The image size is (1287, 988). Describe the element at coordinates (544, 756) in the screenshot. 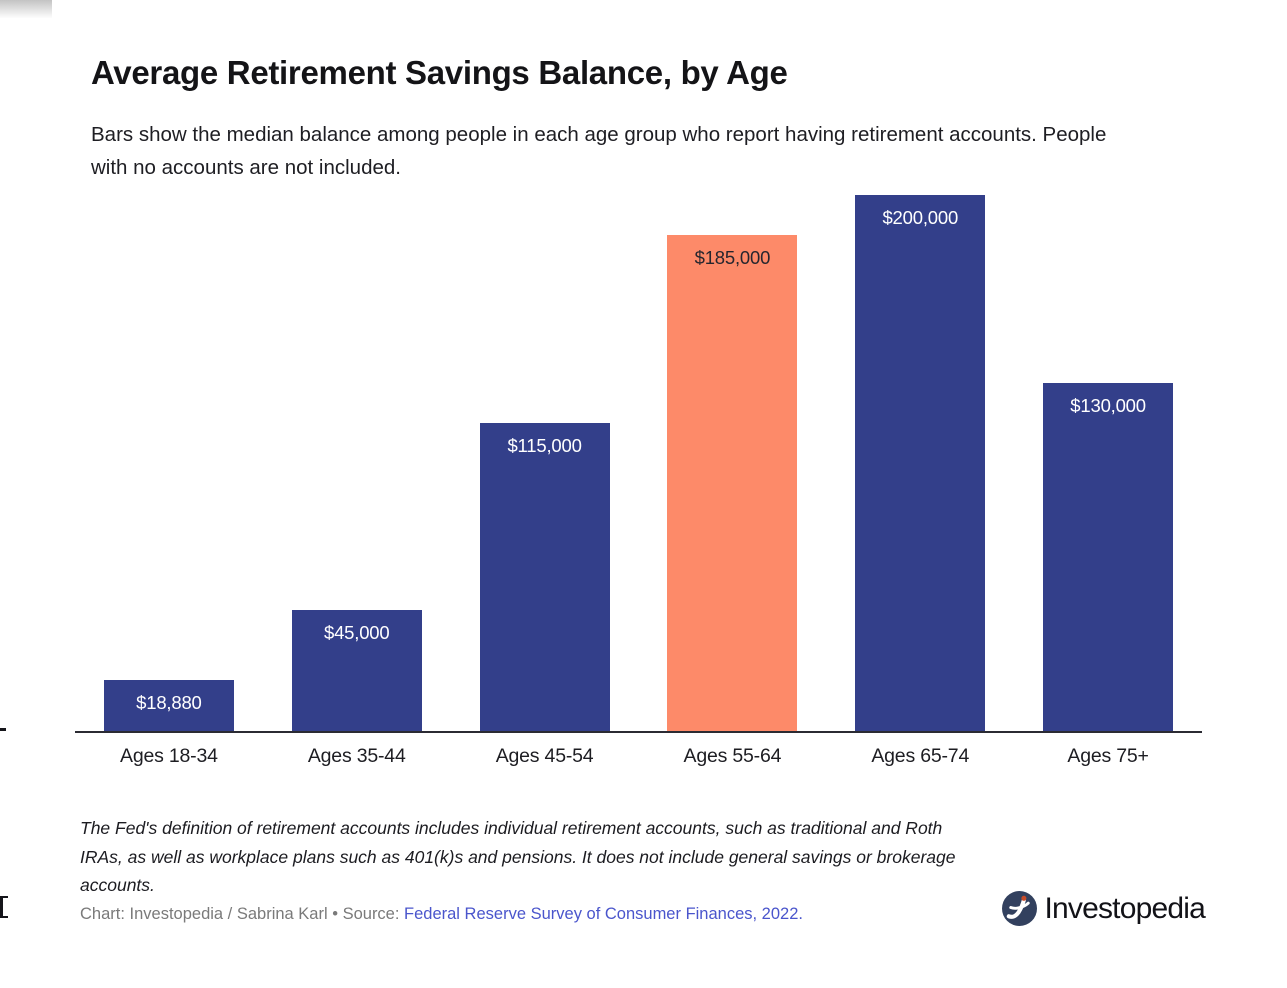

I see `x-axis-label: Ages 45-54` at that location.